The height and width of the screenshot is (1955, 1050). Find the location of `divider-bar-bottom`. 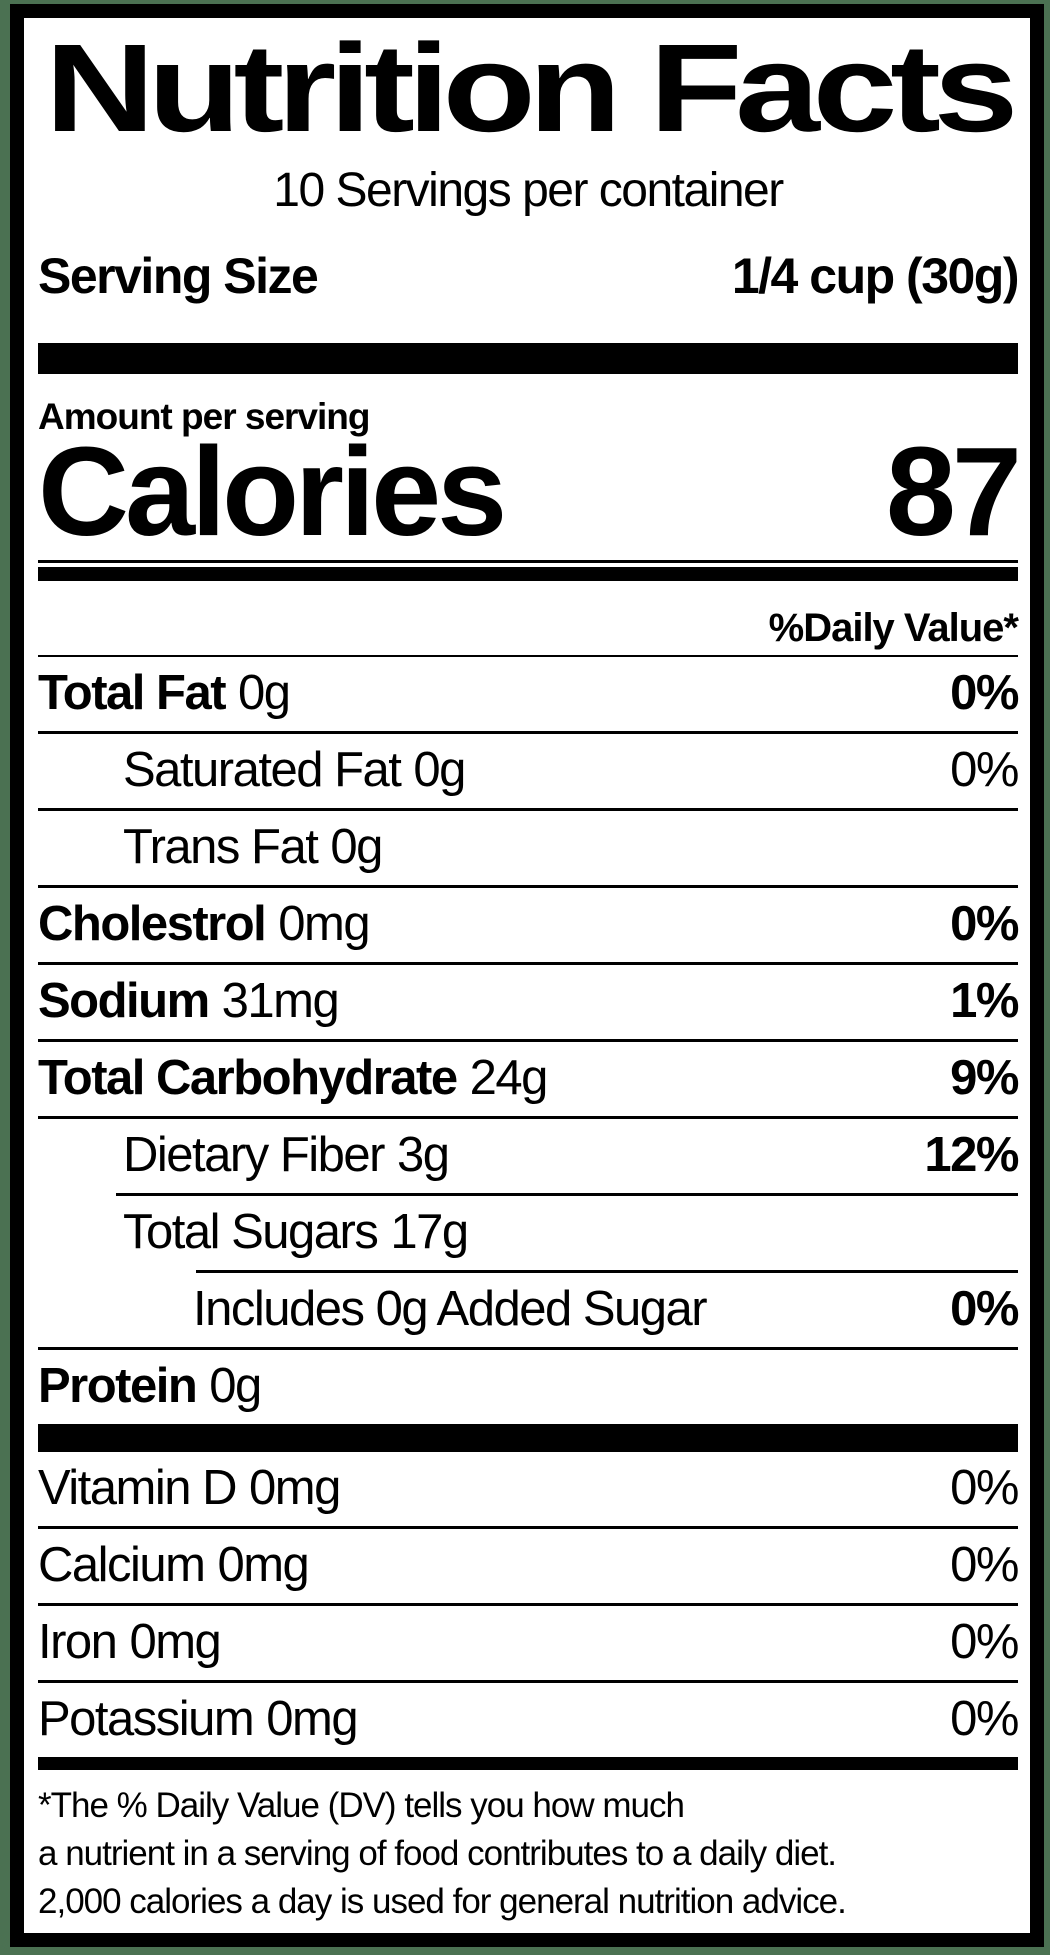

divider-bar-bottom is located at coordinates (528, 1763).